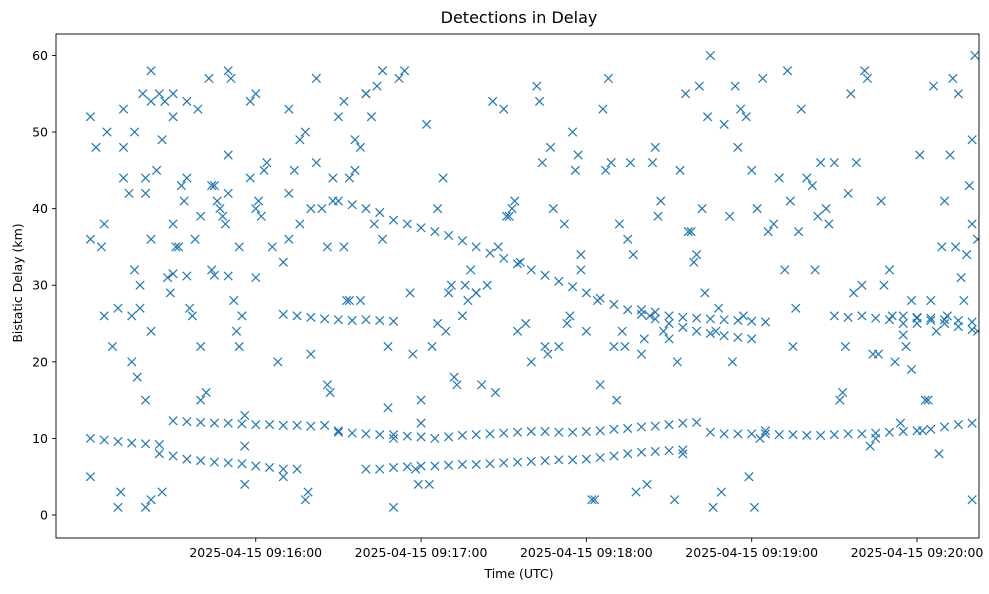 Image resolution: width=989 pixels, height=594 pixels. What do you see at coordinates (751, 552) in the screenshot?
I see `x-tick-label: 2025-04-15 09:19:00` at bounding box center [751, 552].